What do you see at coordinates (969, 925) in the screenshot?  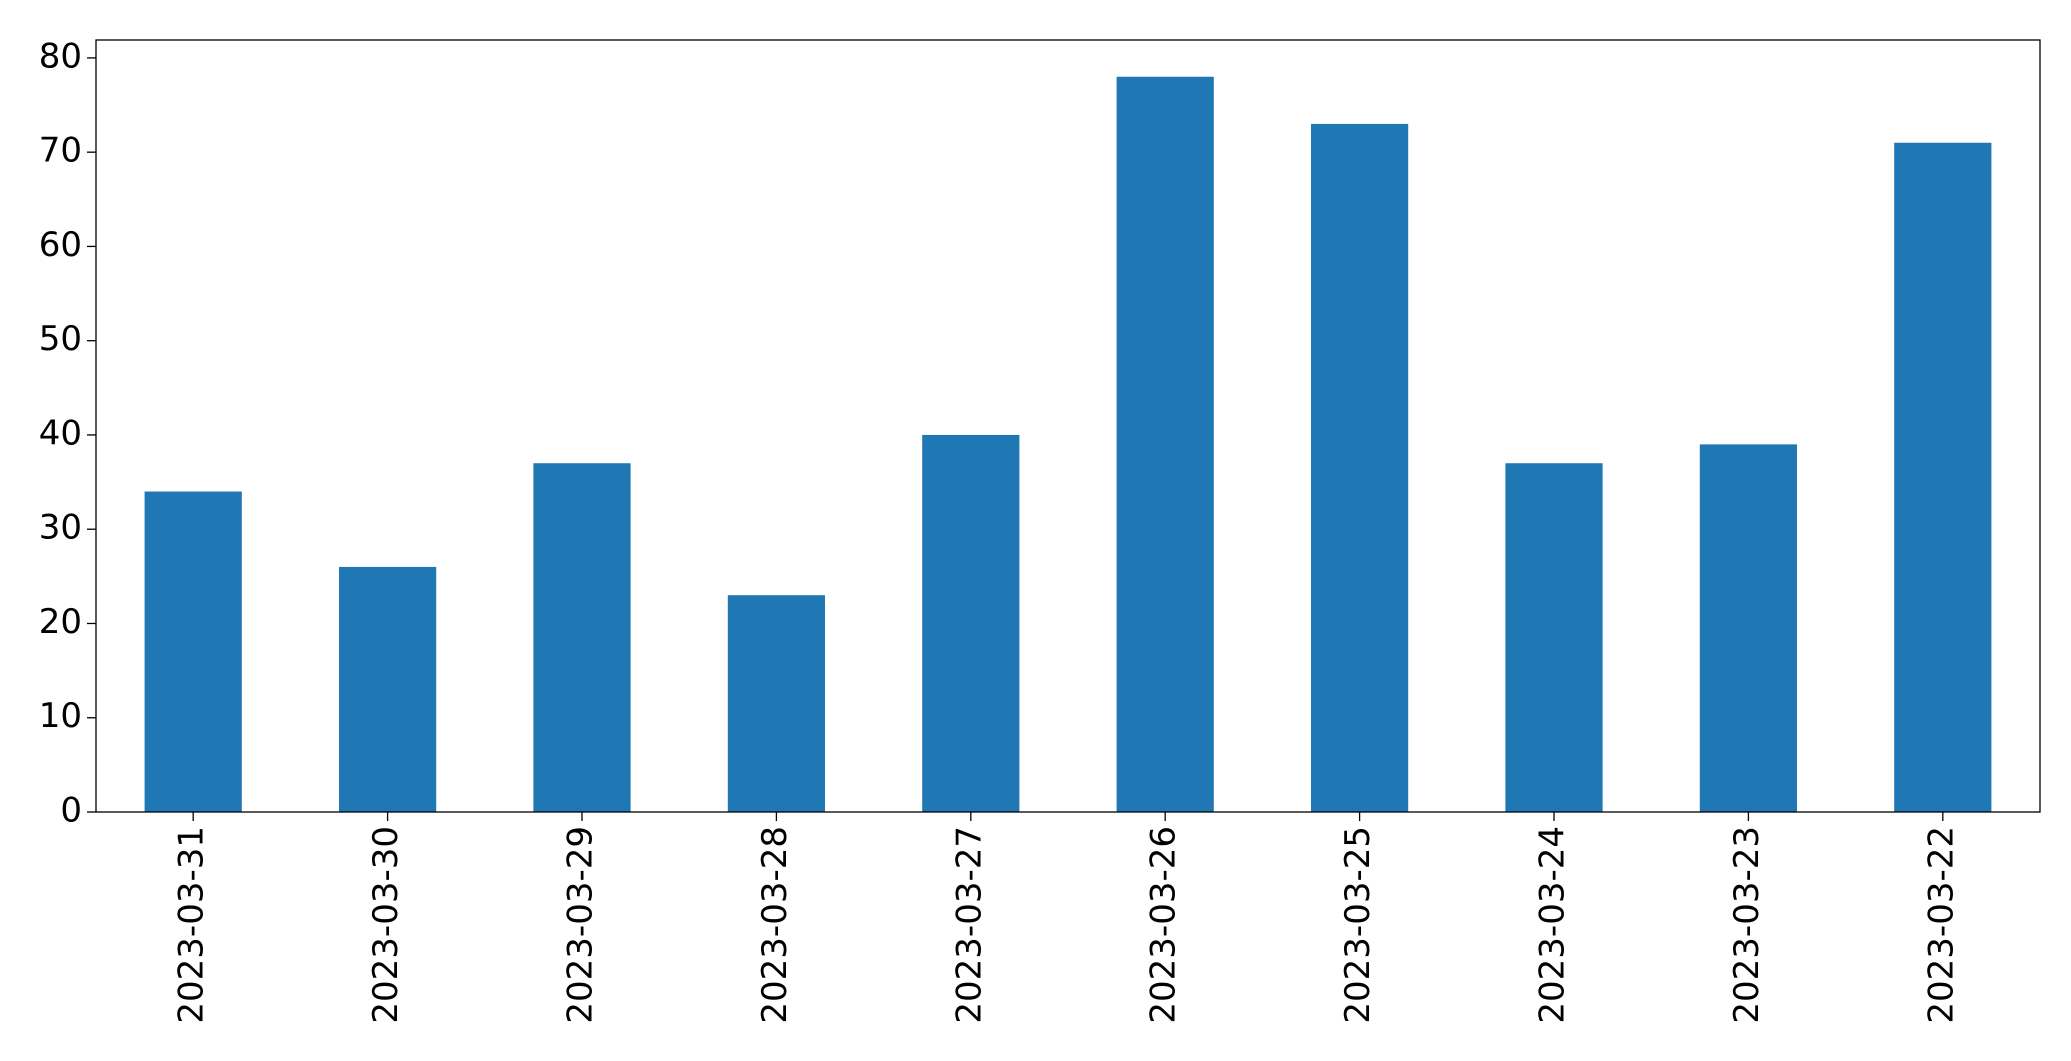 I see `x-tick-label: 2023-03-27` at bounding box center [969, 925].